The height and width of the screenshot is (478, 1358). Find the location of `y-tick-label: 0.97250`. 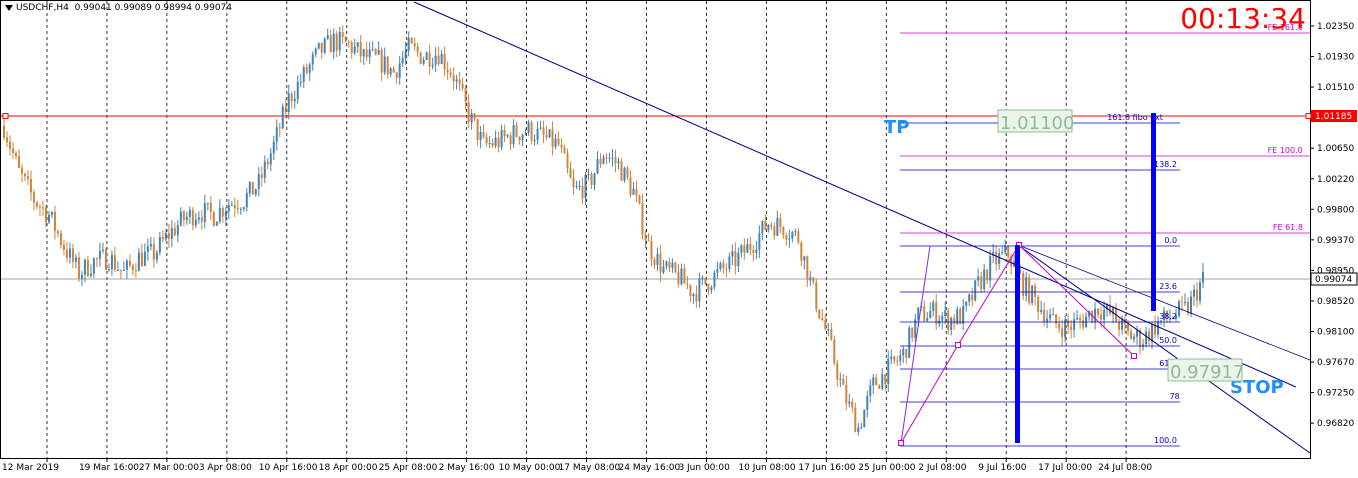

y-tick-label: 0.97250 is located at coordinates (1335, 394).